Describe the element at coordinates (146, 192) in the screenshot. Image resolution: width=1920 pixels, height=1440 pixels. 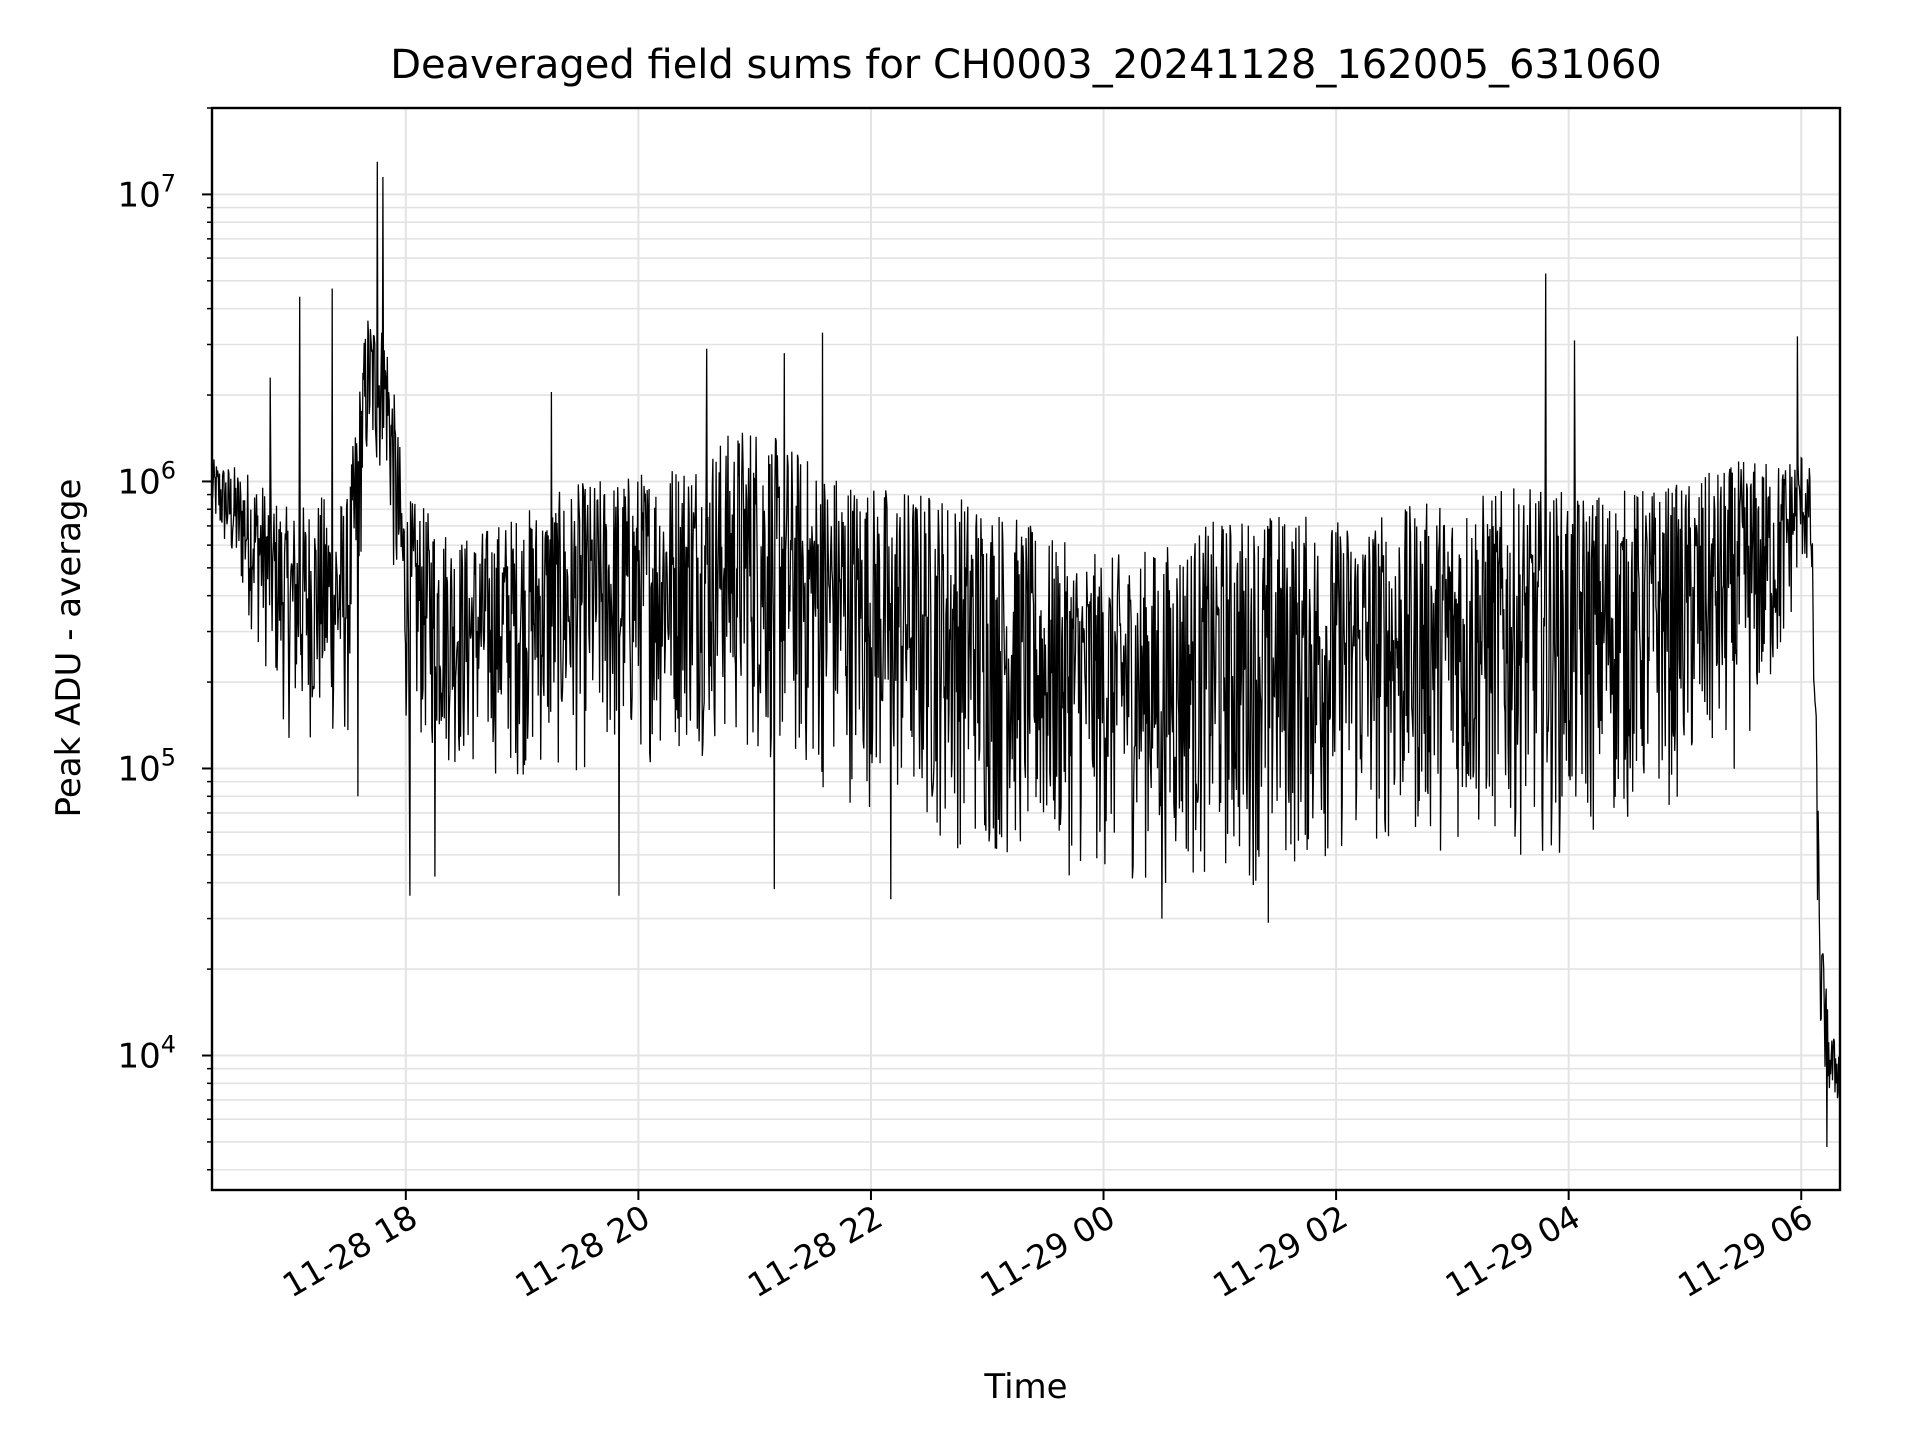
I see `y-tick-label: 10⁷` at that location.